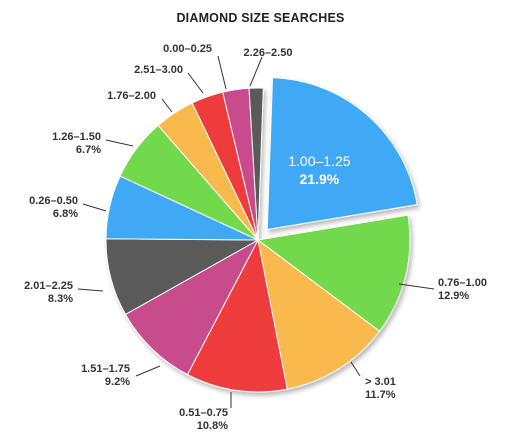 This screenshot has height=440, width=521. Describe the element at coordinates (319, 161) in the screenshot. I see `slice-label-1-00-1-25: 1.00–1.25` at that location.